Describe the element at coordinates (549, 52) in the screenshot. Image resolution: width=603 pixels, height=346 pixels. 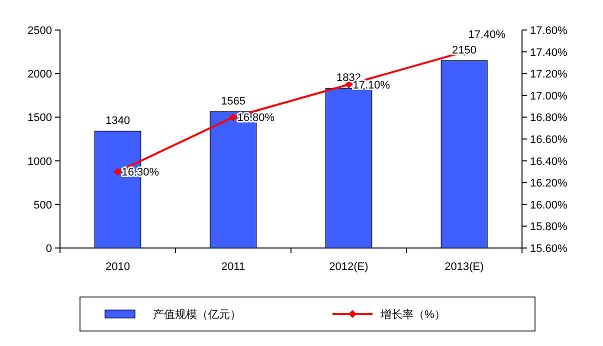
I see `y2-tick-label: 17.40%` at that location.